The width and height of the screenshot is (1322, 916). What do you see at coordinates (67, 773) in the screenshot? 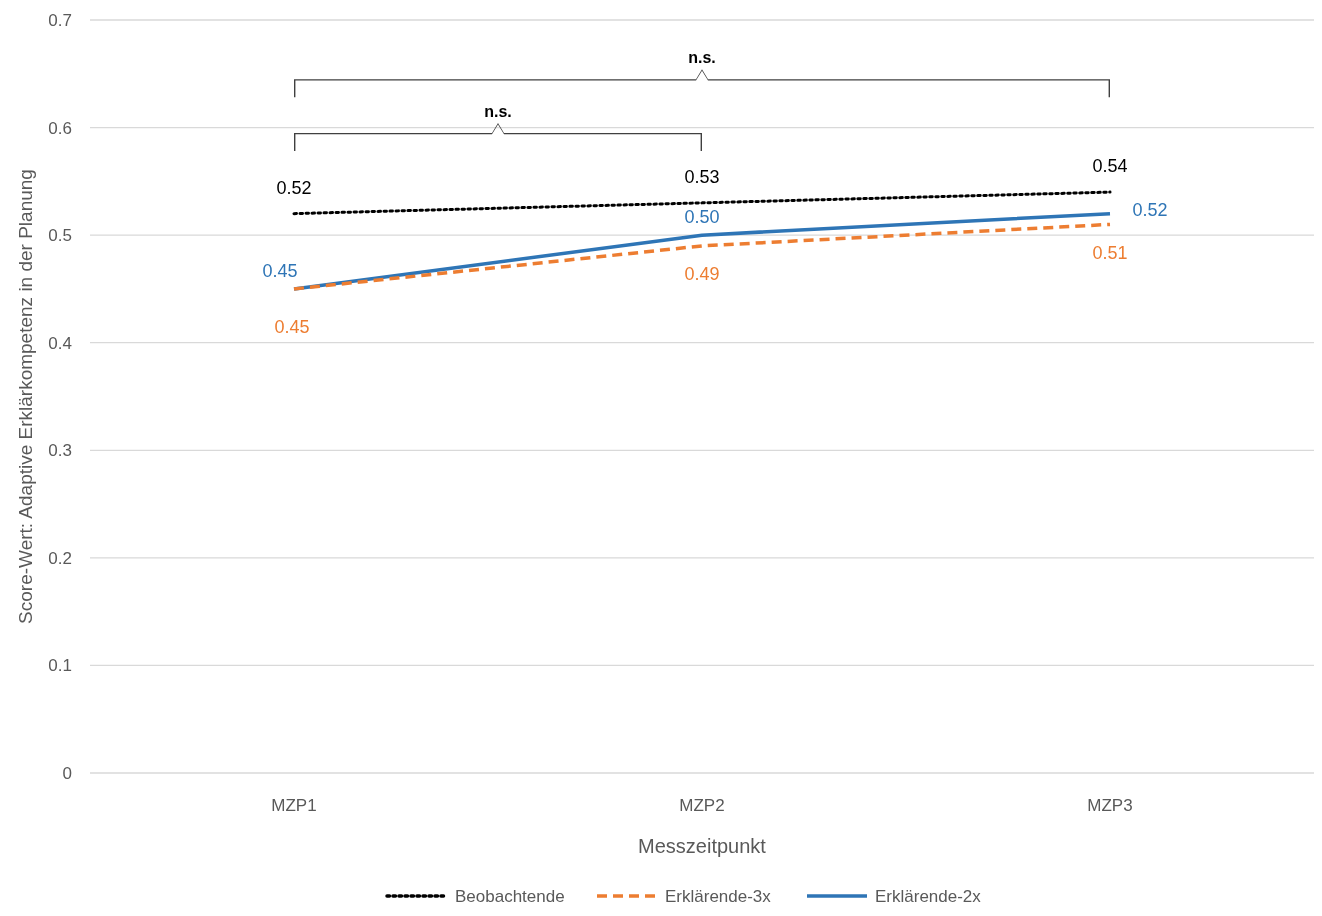
I see `y-tick-label: 0` at bounding box center [67, 773].